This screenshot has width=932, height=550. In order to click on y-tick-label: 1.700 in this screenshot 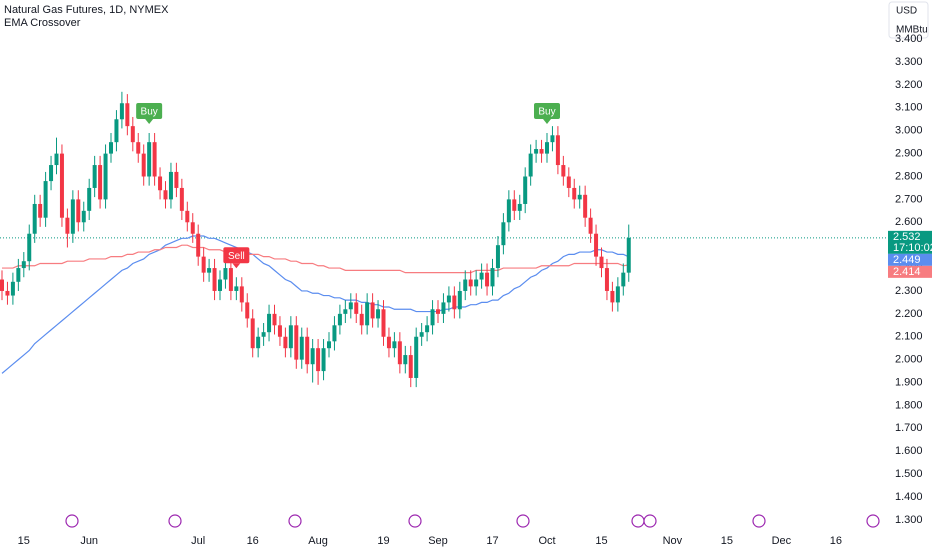, I will do `click(909, 428)`.